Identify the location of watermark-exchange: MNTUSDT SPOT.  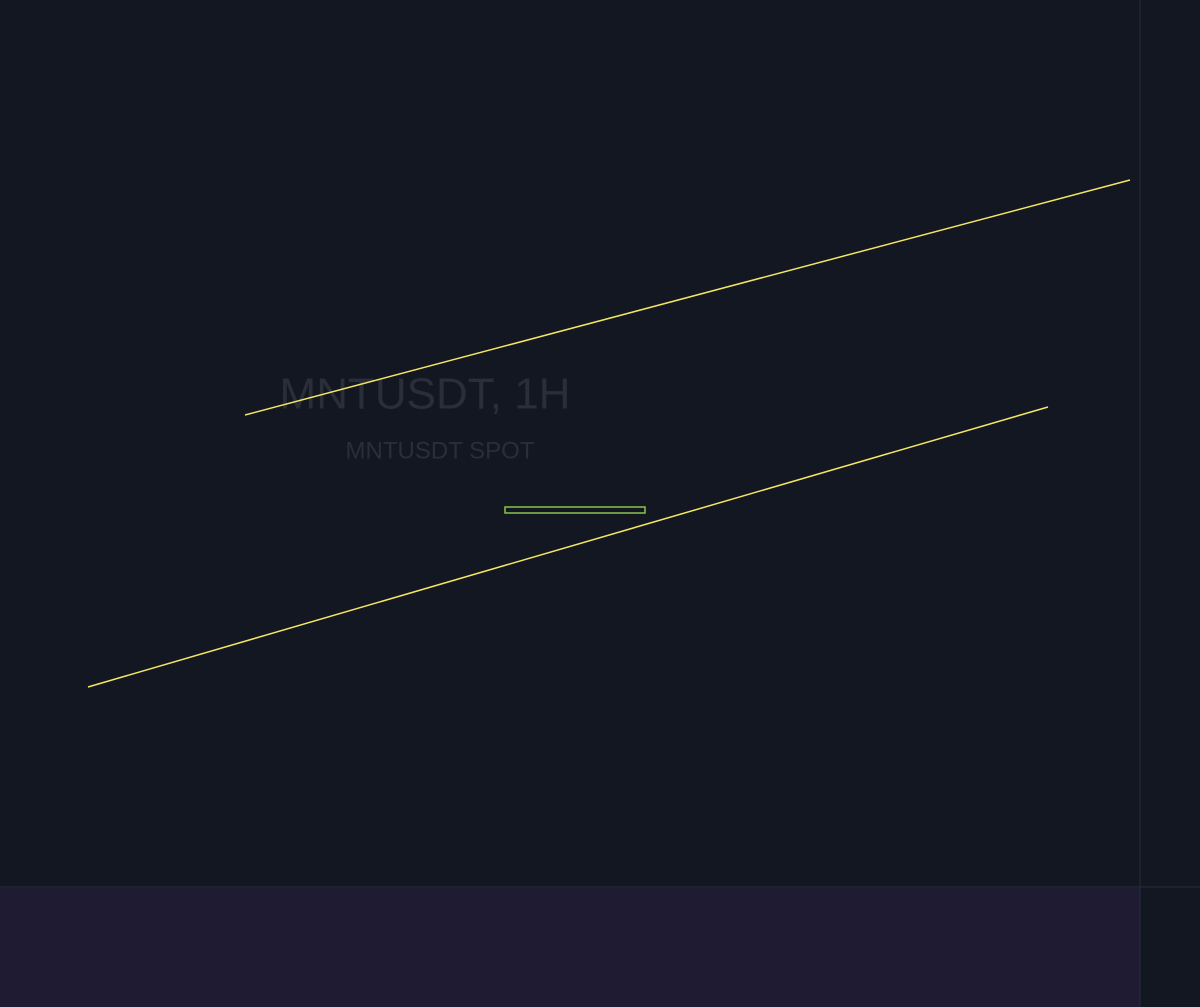
(440, 450).